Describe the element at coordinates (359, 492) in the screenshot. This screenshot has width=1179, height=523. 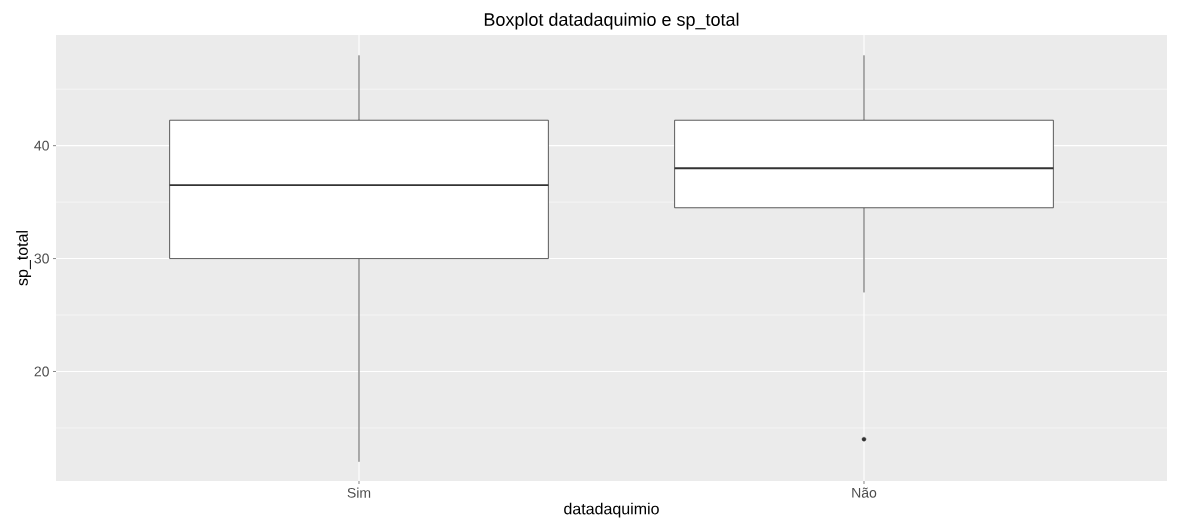
I see `x-tick-label: Sim` at that location.